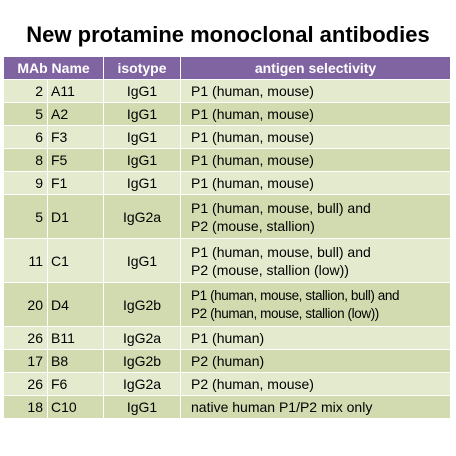  I want to click on page-title: New protamine monoclonal antibodies, so click(228, 34).